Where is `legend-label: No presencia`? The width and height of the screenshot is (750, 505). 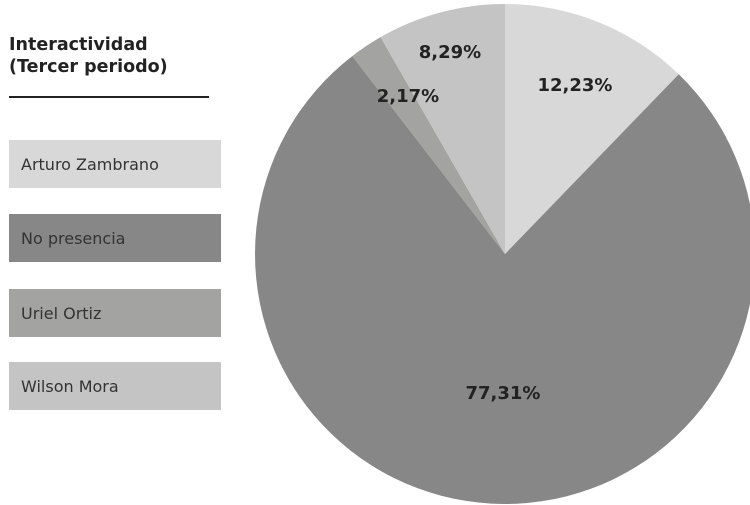
legend-label: No presencia is located at coordinates (73, 238).